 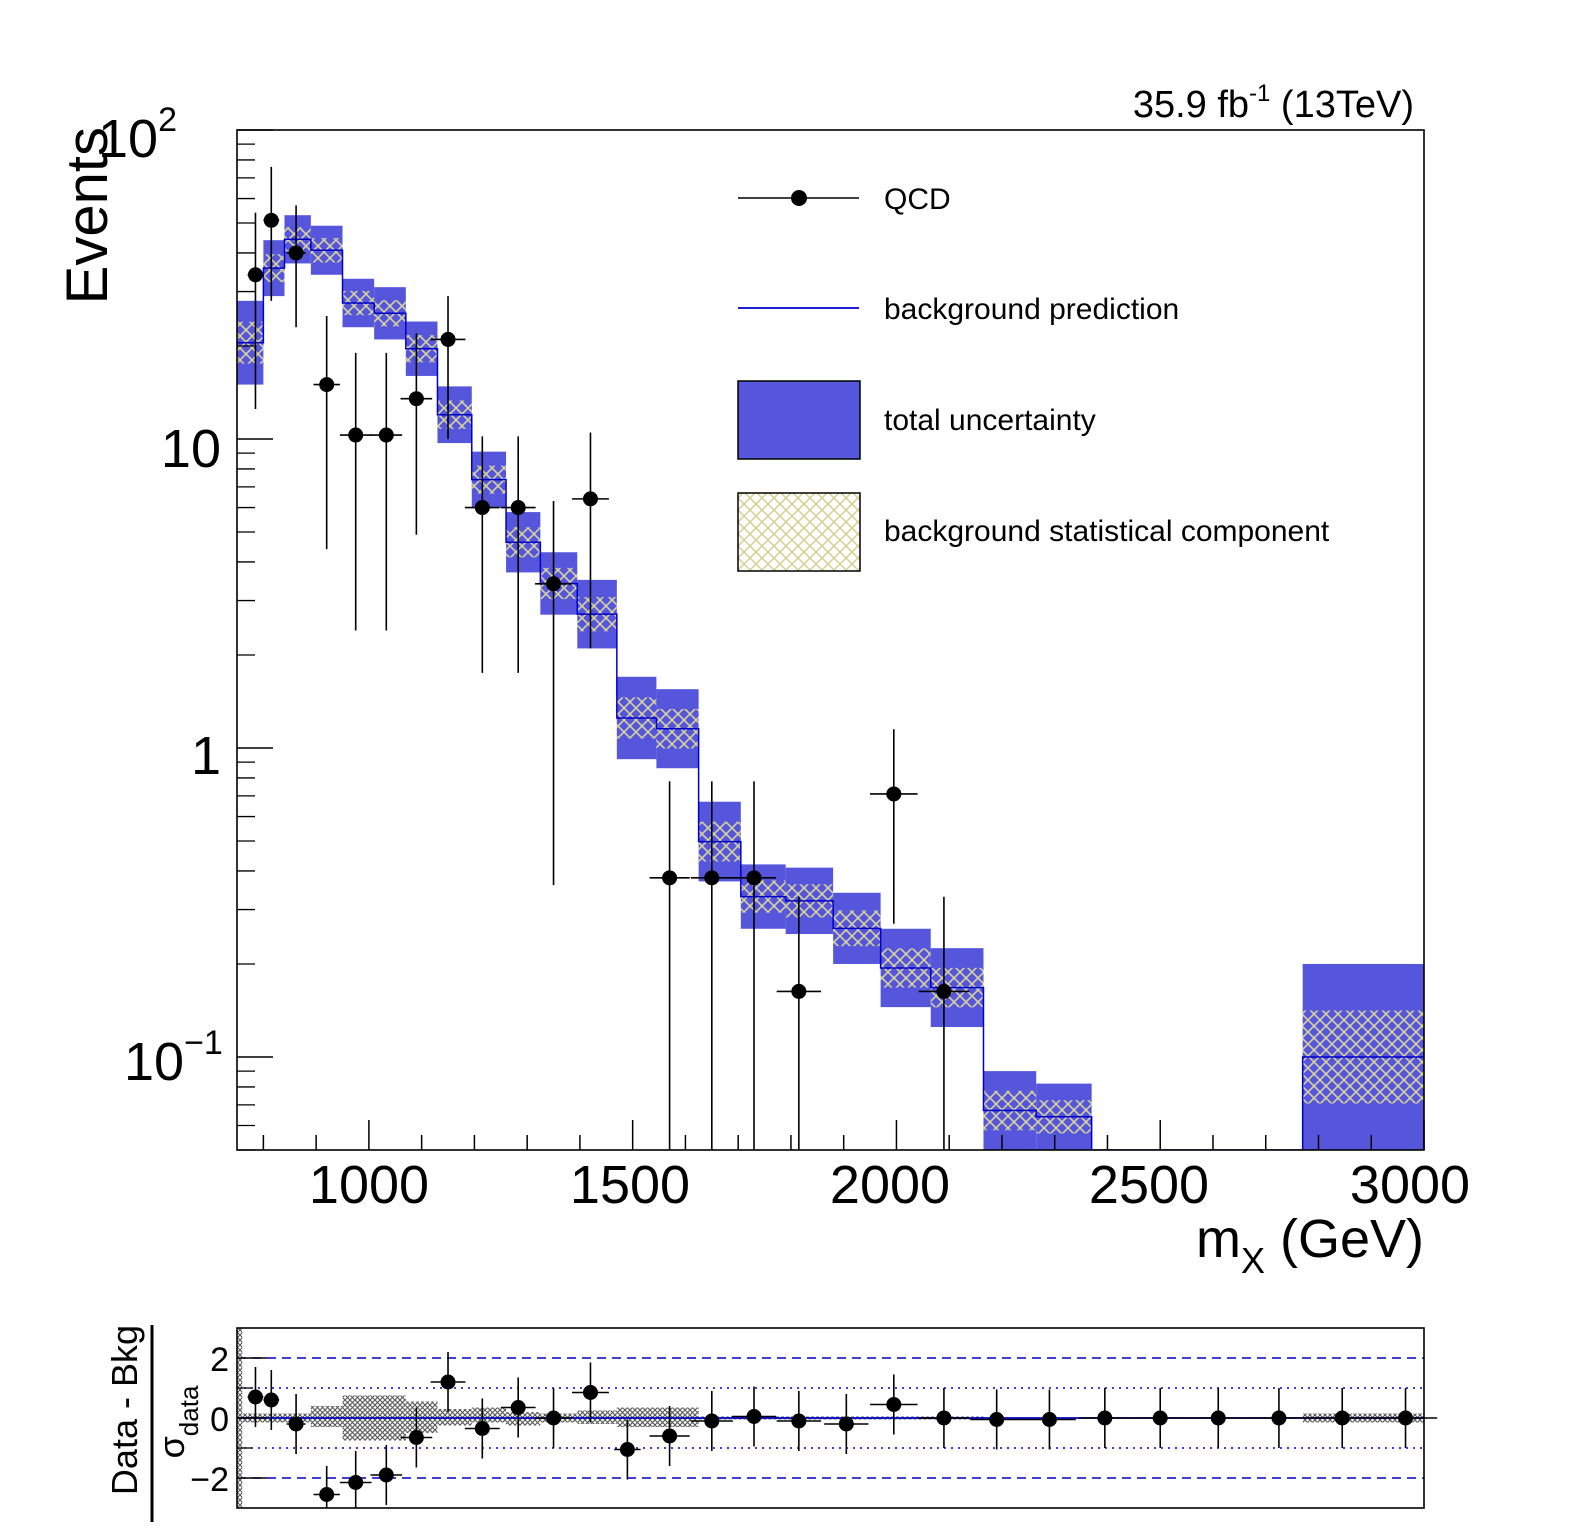 What do you see at coordinates (171, 1447) in the screenshot?
I see `ratio-y-title-sigma: σ` at bounding box center [171, 1447].